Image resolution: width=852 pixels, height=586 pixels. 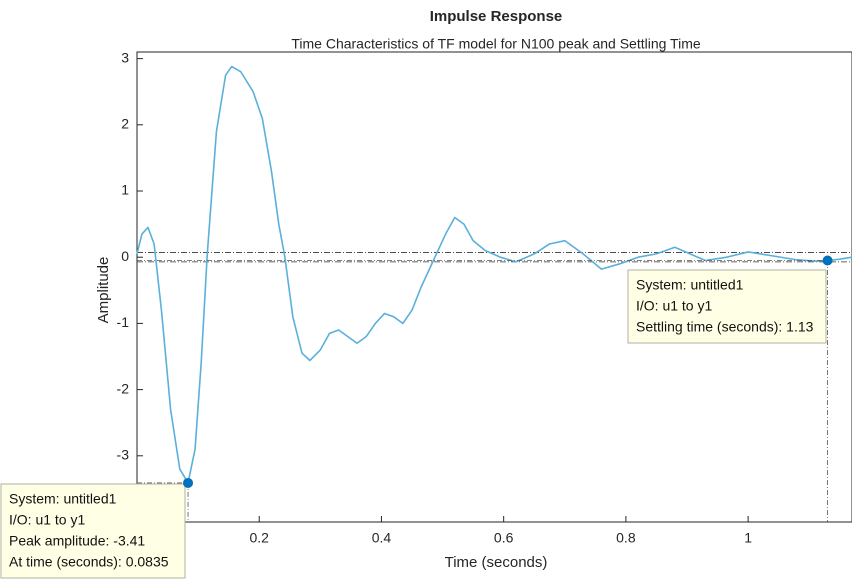 What do you see at coordinates (123, 455) in the screenshot?
I see `y-tick-label: -3` at bounding box center [123, 455].